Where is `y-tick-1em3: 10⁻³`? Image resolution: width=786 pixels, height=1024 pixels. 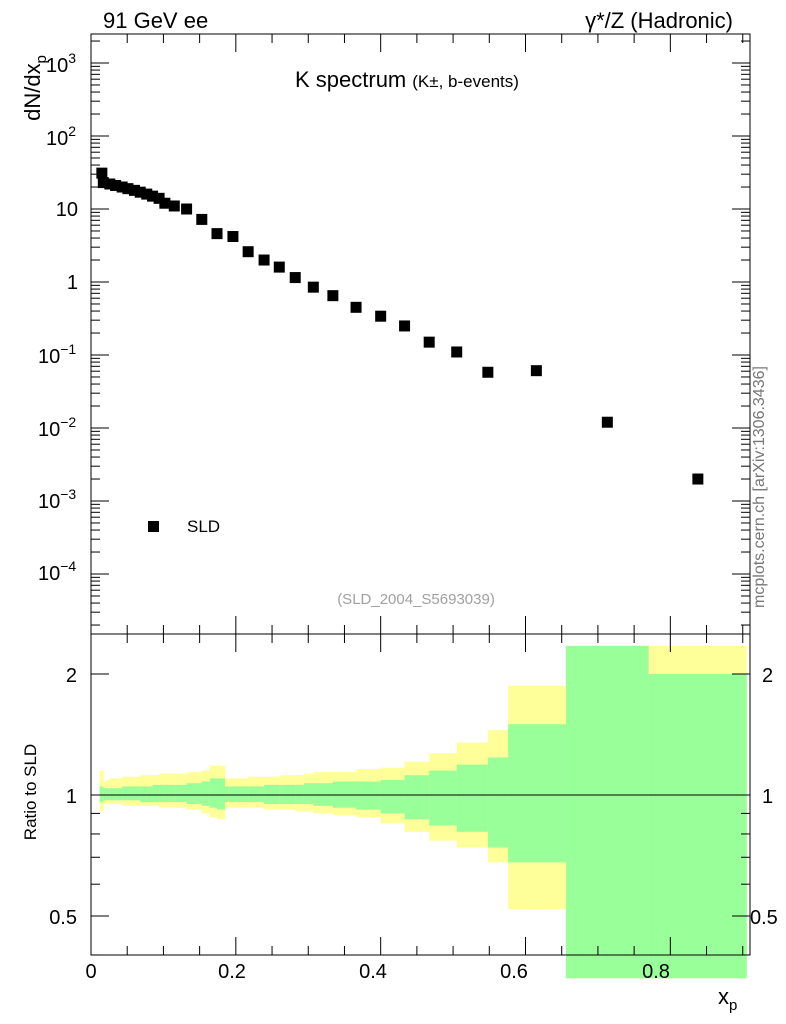
y-tick-1em3: 10⁻³ is located at coordinates (57, 499).